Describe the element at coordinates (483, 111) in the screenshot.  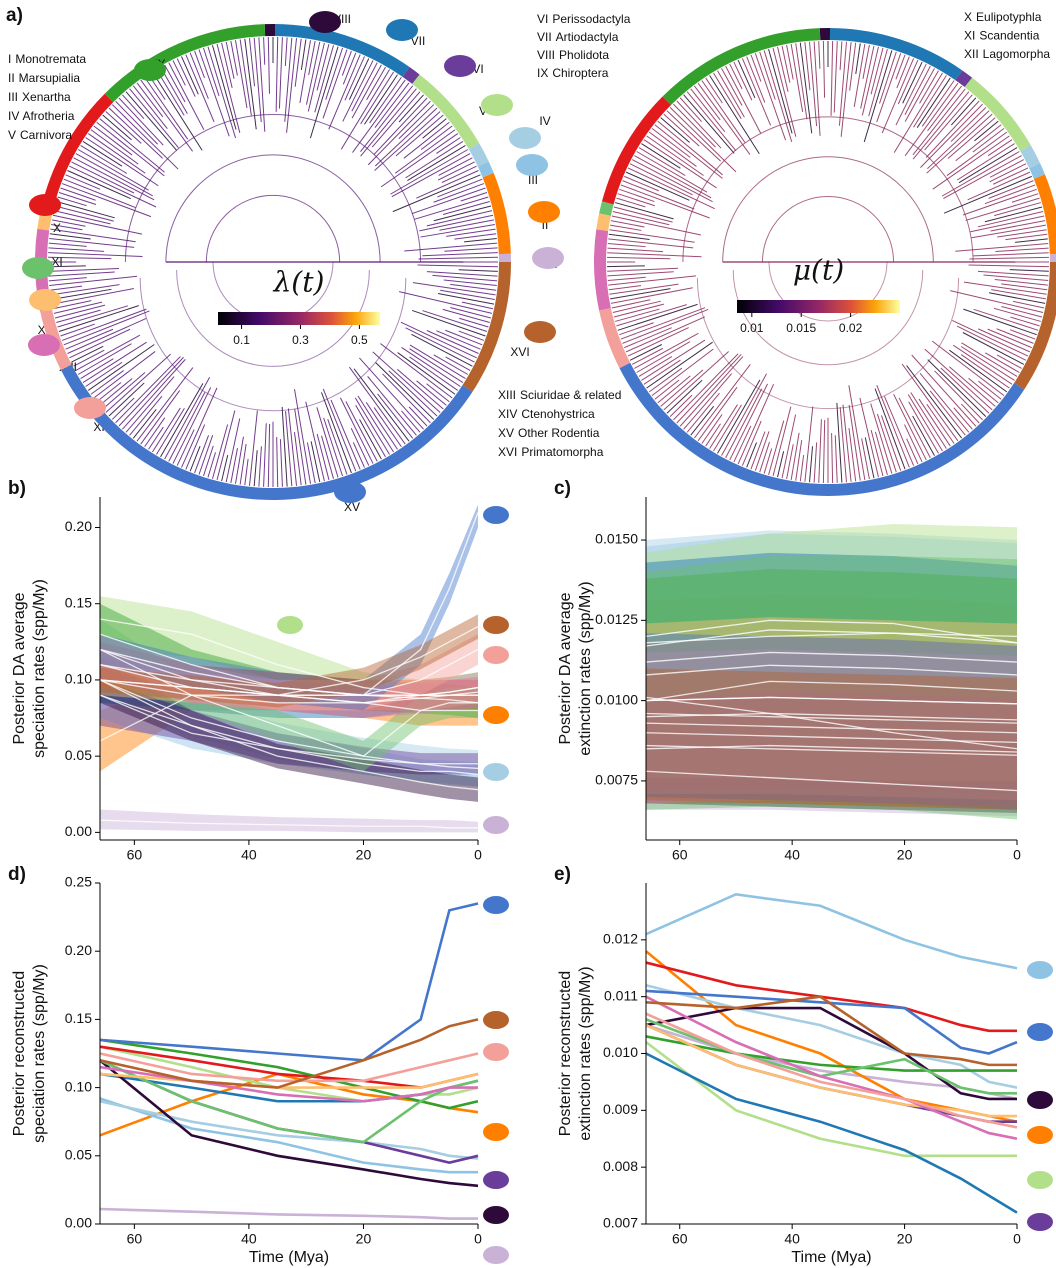
I see `clade-numeral: V` at that location.